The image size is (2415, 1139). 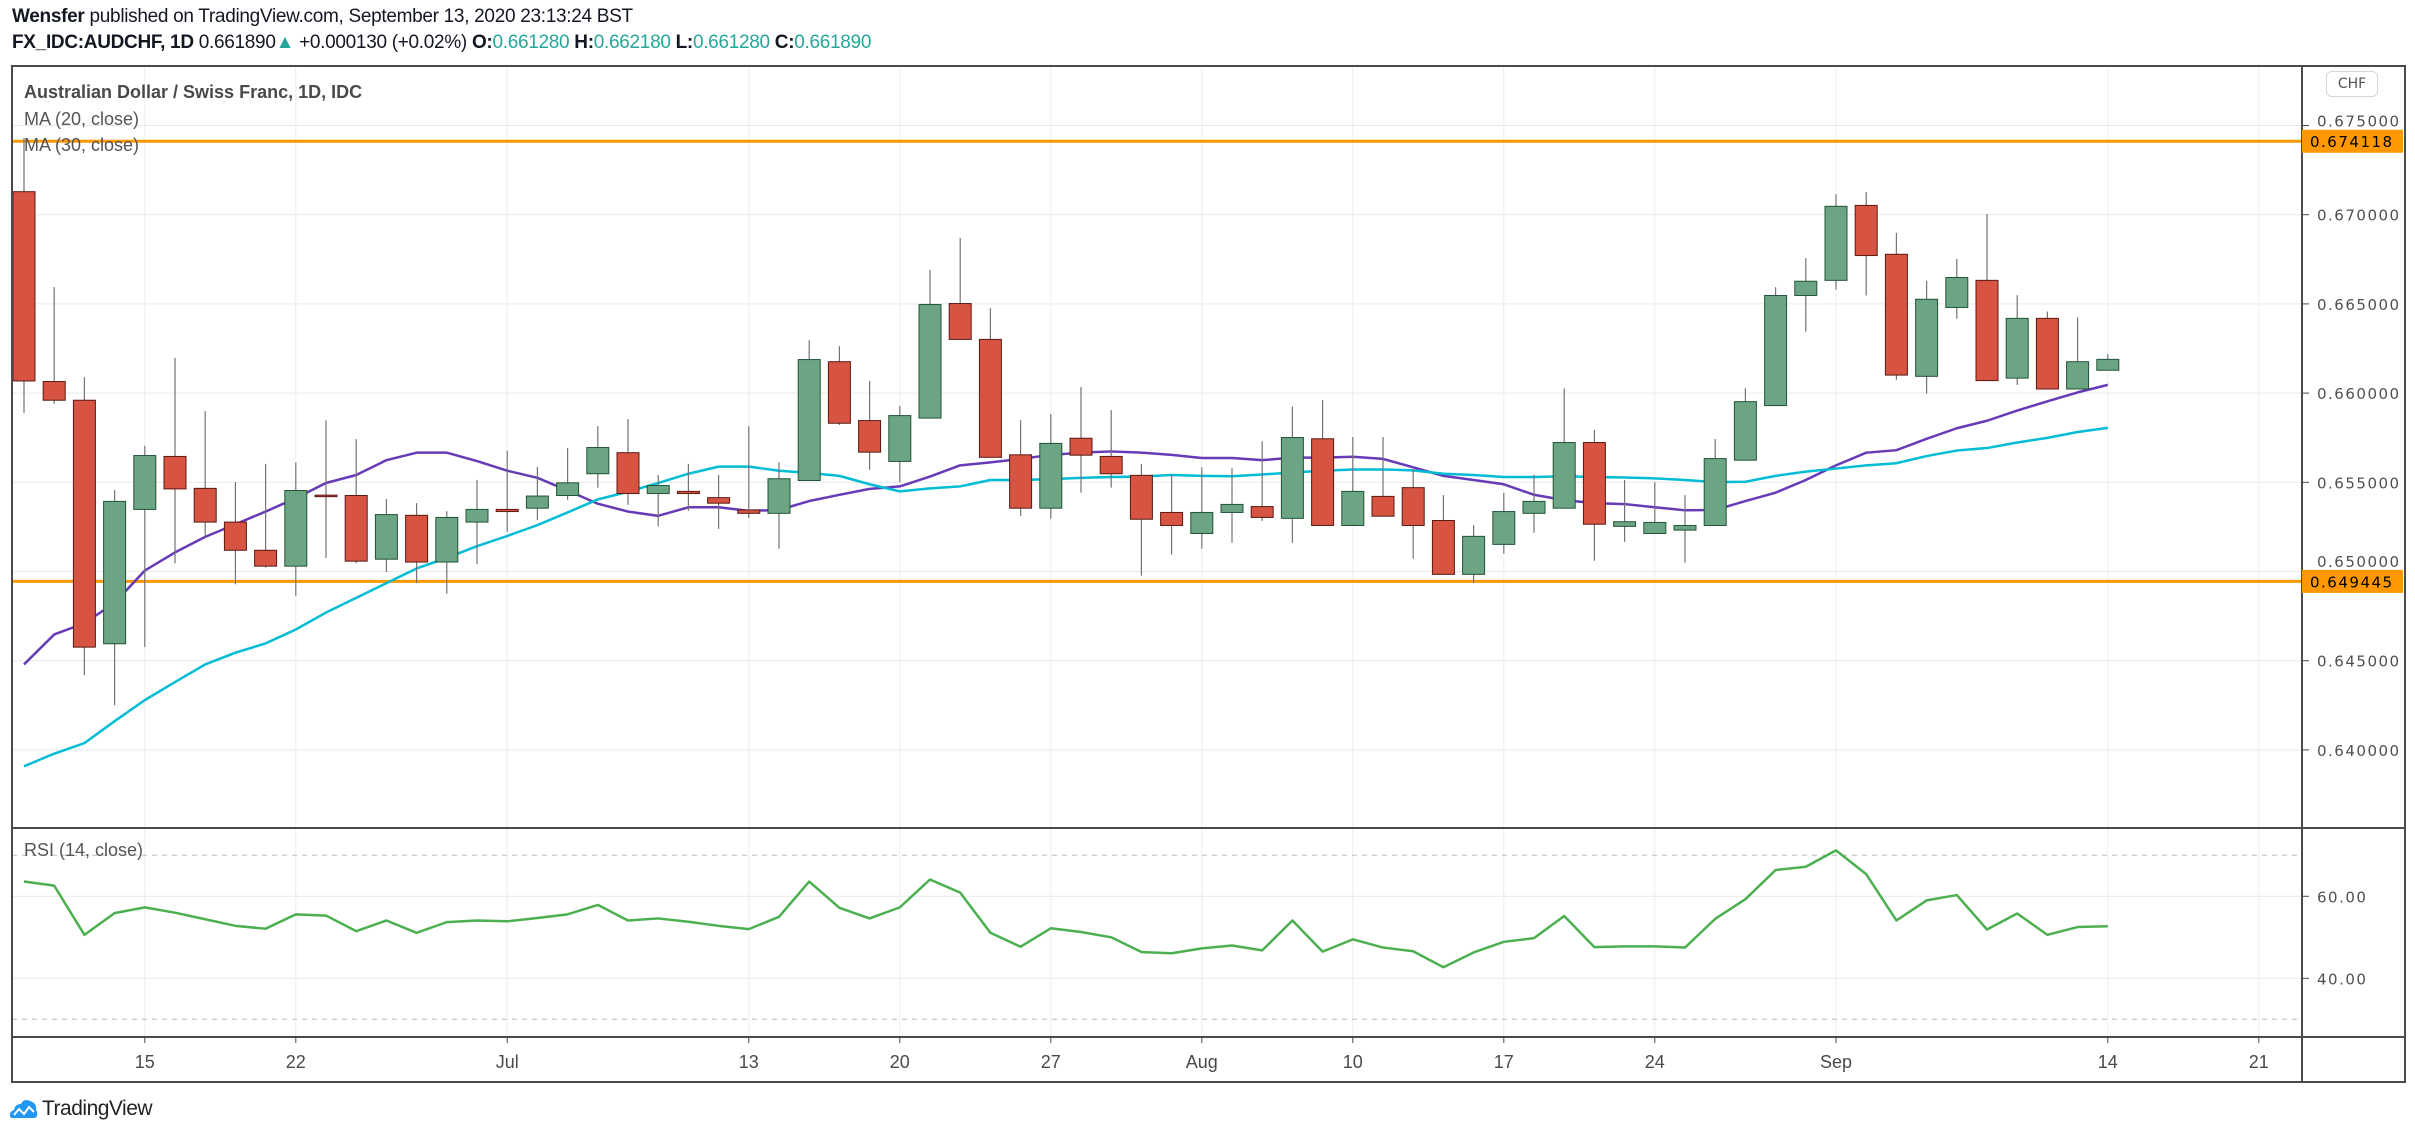 What do you see at coordinates (82, 119) in the screenshot?
I see `legend-ma20: MA (20, close)` at bounding box center [82, 119].